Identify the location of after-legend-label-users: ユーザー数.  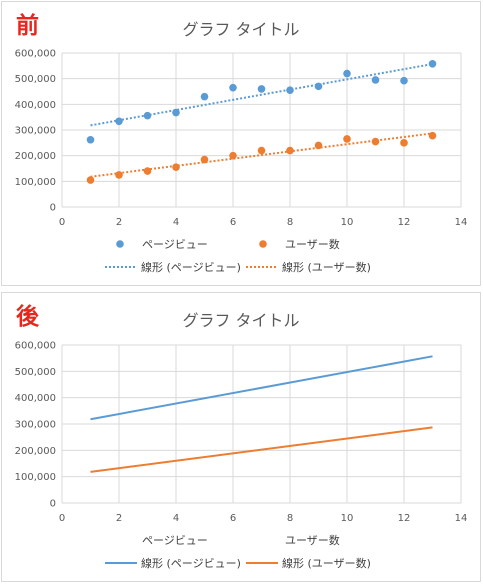
(312, 540).